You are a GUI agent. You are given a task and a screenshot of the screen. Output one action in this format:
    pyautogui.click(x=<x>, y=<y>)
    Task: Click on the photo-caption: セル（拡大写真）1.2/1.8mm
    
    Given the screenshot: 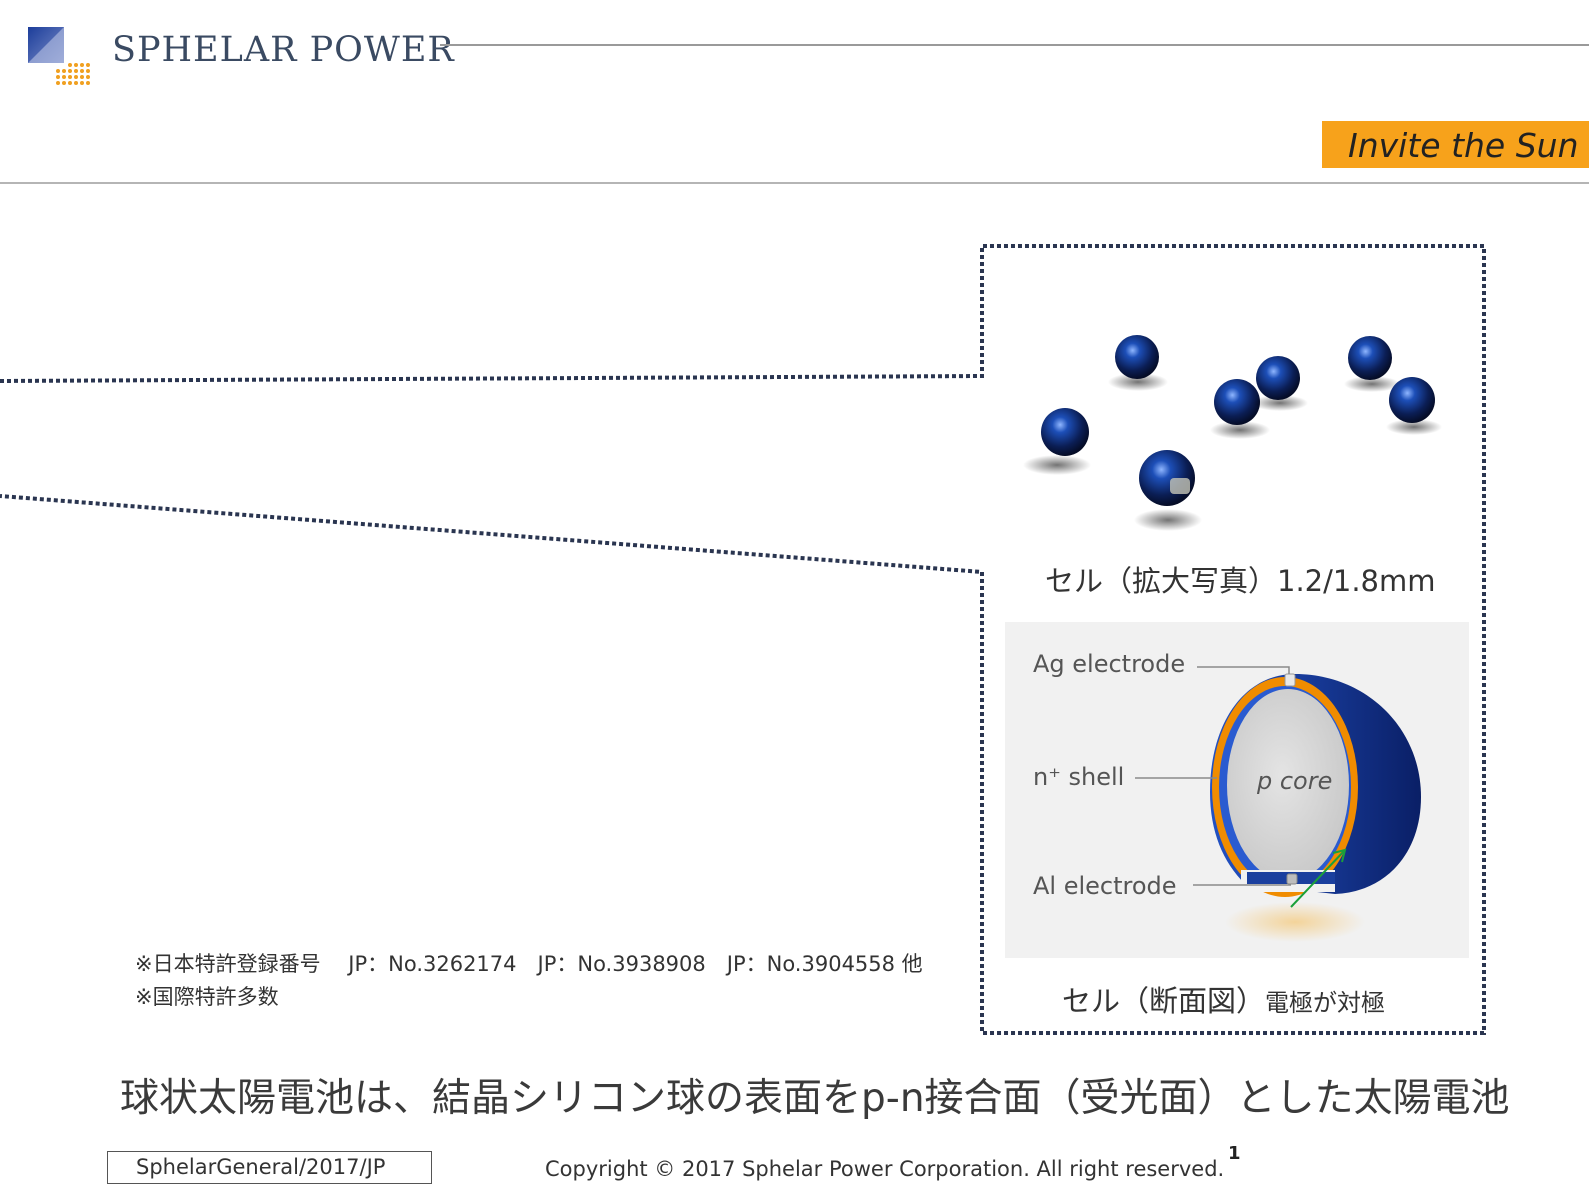 What is the action you would take?
    pyautogui.click(x=1240, y=581)
    